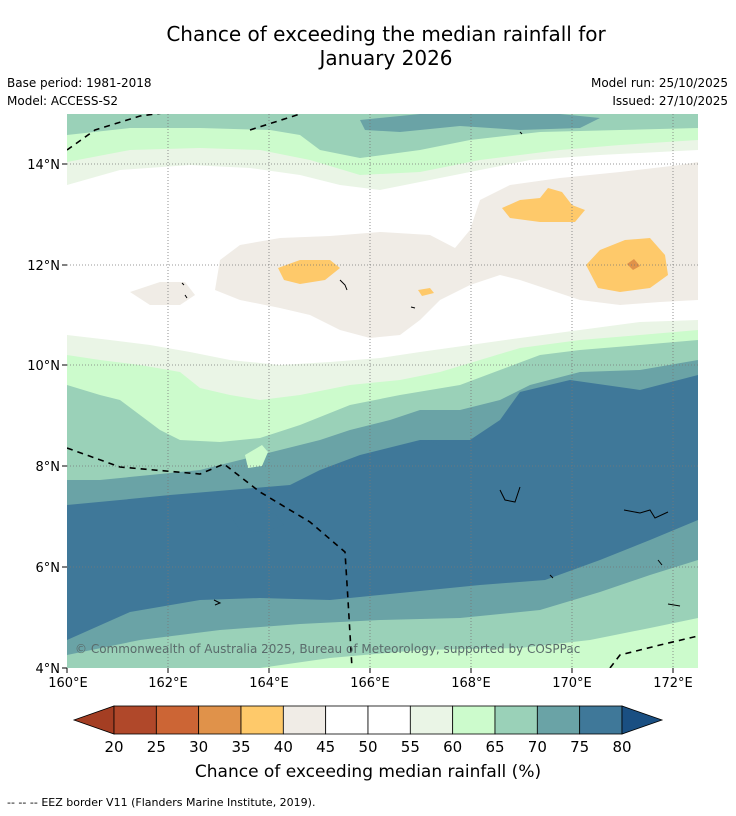 This screenshot has height=816, width=736. I want to click on zone-35-40-c, so click(627, 265).